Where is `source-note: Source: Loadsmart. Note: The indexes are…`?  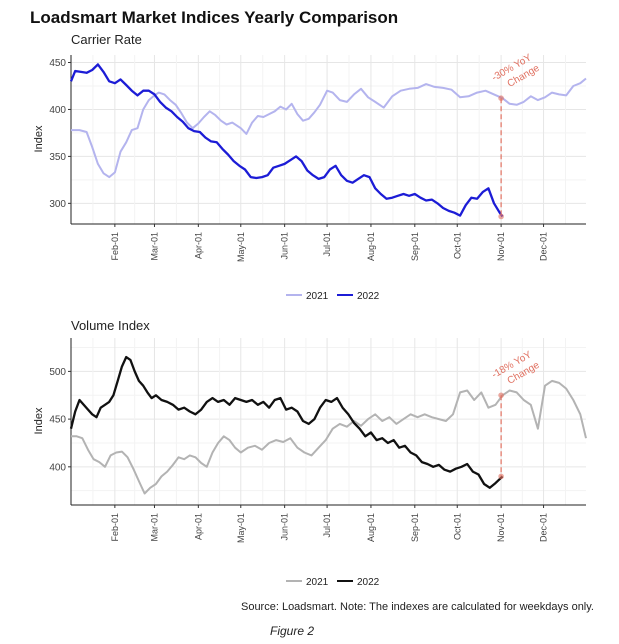 source-note: Source: Loadsmart. Note: The indexes are… is located at coordinates (417, 607).